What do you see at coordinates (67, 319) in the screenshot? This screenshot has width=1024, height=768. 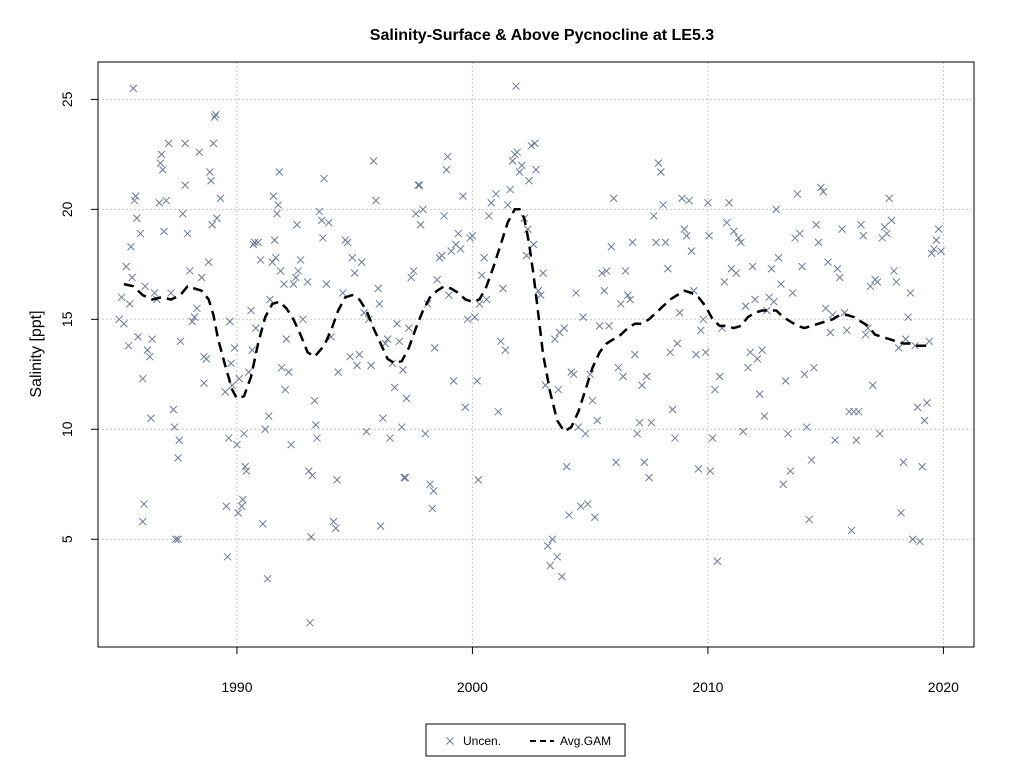 I see `y-tick-label: 15` at bounding box center [67, 319].